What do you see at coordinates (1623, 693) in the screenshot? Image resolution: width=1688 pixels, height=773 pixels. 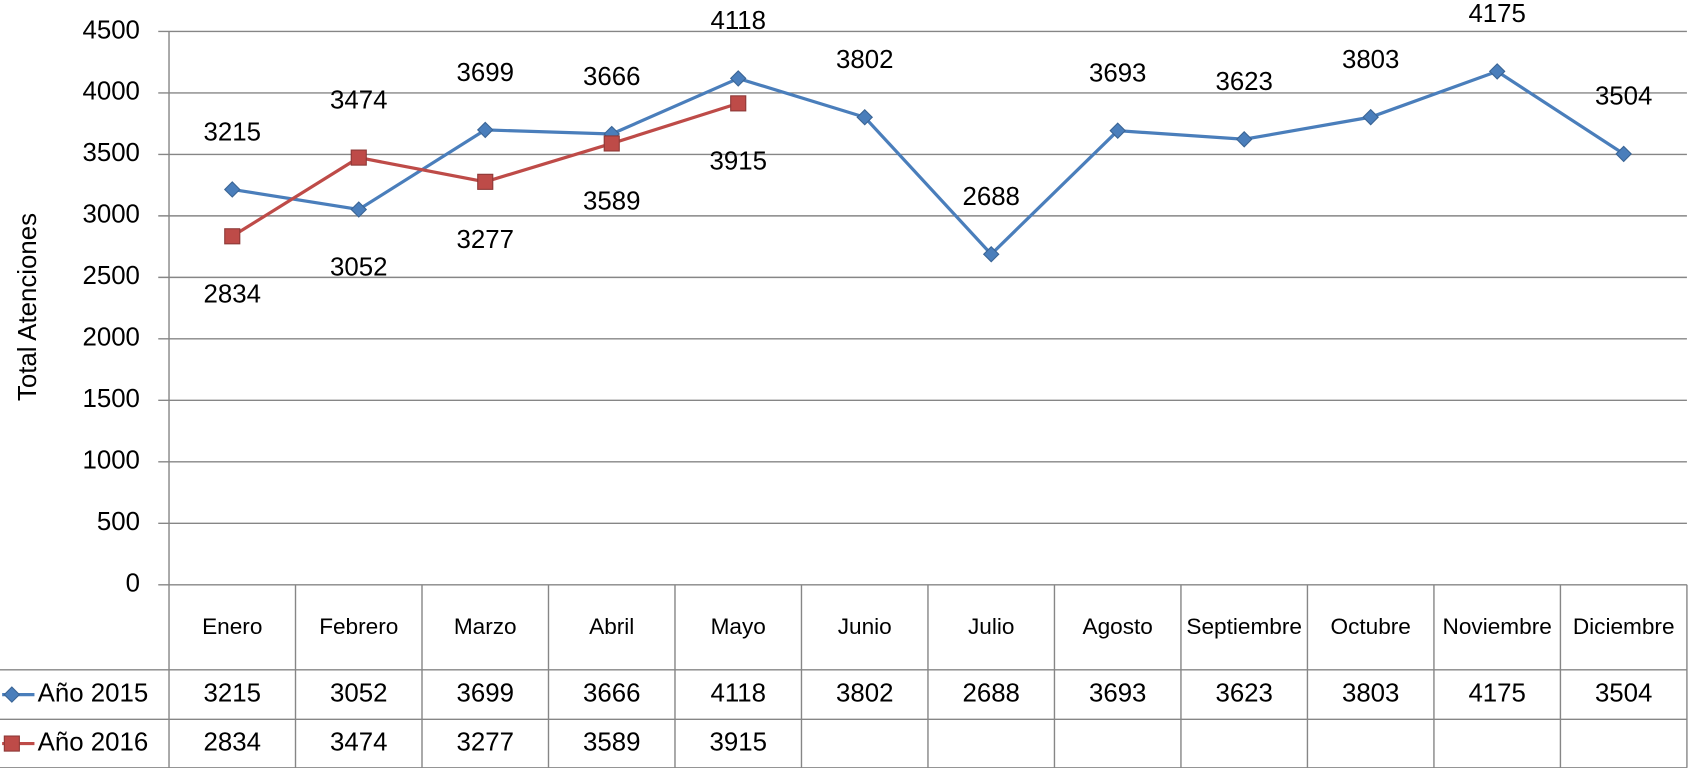 I see `table-value: 3504` at bounding box center [1623, 693].